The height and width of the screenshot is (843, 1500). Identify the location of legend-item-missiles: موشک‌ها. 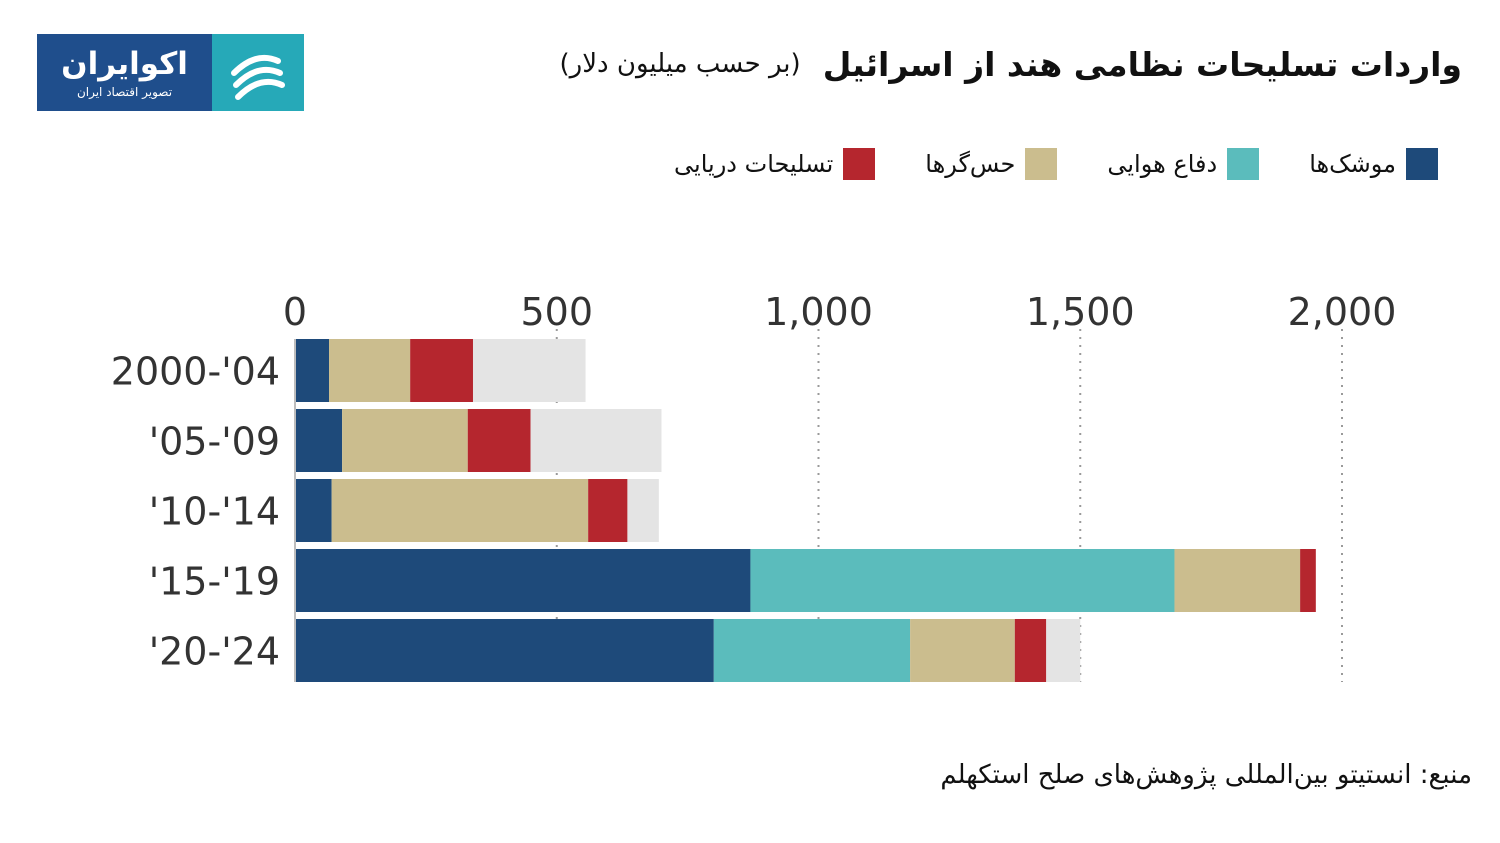
(1373, 164).